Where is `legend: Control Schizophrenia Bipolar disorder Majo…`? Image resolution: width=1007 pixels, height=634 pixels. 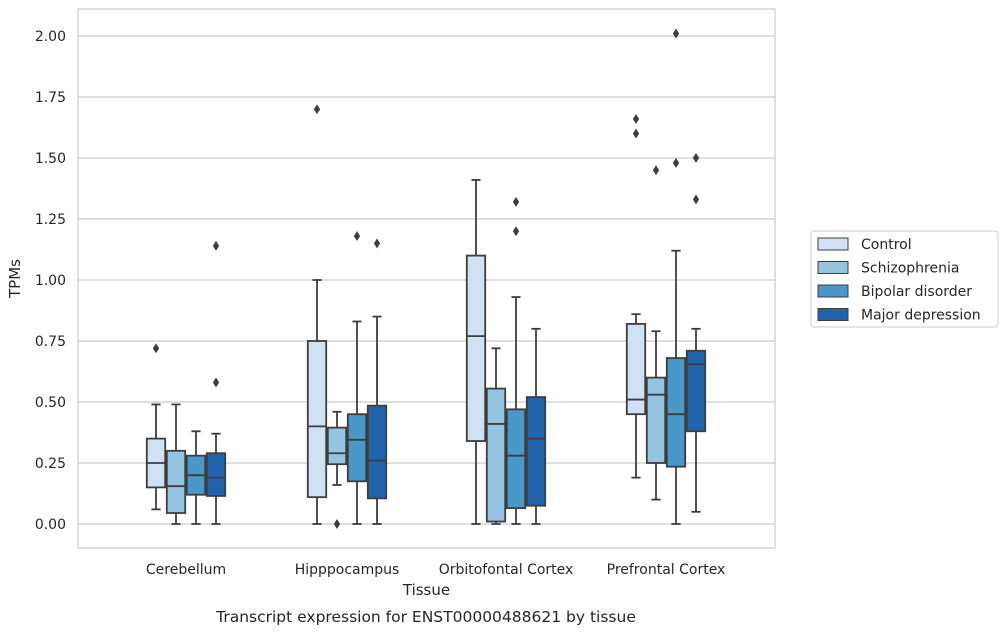
legend: Control Schizophrenia Bipolar disorder Majo… is located at coordinates (904, 279).